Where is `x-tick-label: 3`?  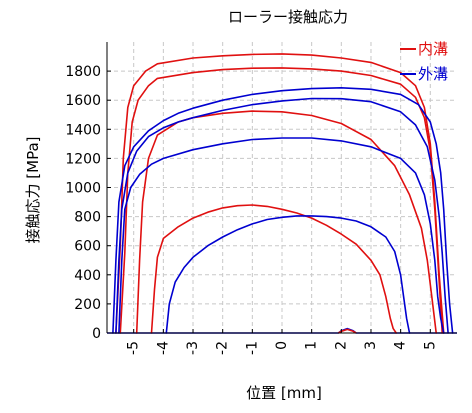 x-tick-label: 3 is located at coordinates (371, 345).